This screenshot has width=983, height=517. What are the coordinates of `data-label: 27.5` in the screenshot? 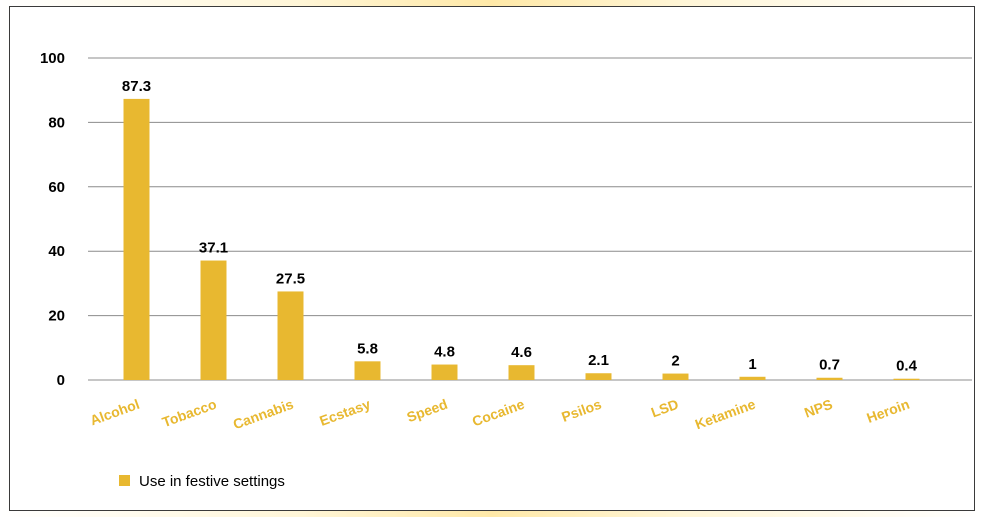 It's located at (290, 278).